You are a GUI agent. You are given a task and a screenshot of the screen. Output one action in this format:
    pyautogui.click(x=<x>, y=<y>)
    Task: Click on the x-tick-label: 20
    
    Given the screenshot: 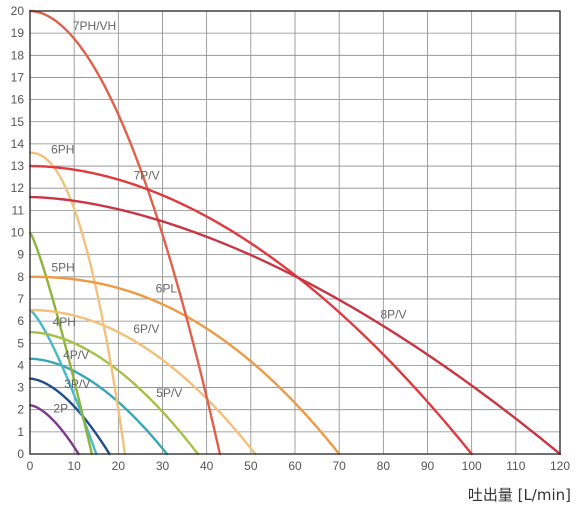 What is the action you would take?
    pyautogui.click(x=119, y=466)
    